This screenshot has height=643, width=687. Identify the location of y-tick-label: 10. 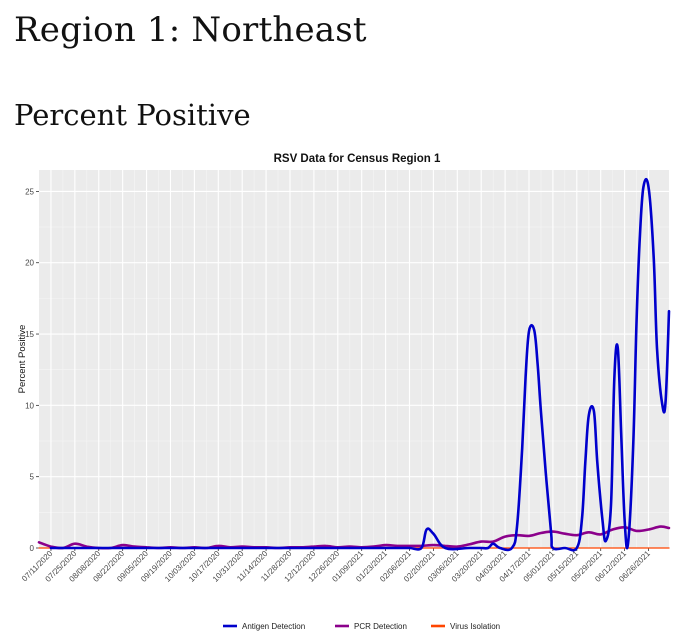
(29, 405).